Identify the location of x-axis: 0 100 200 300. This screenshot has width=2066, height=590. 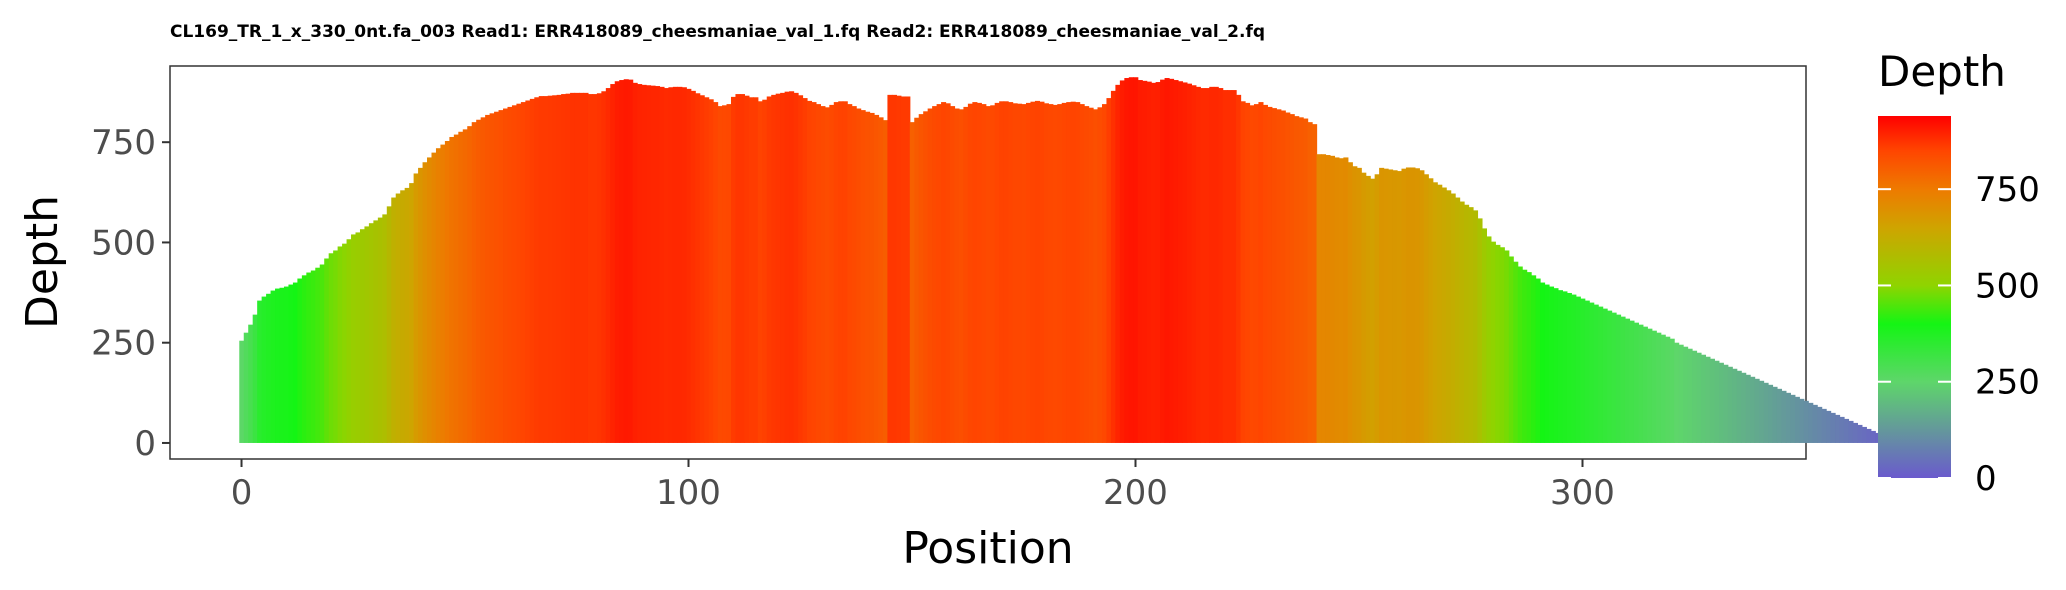
(923, 486).